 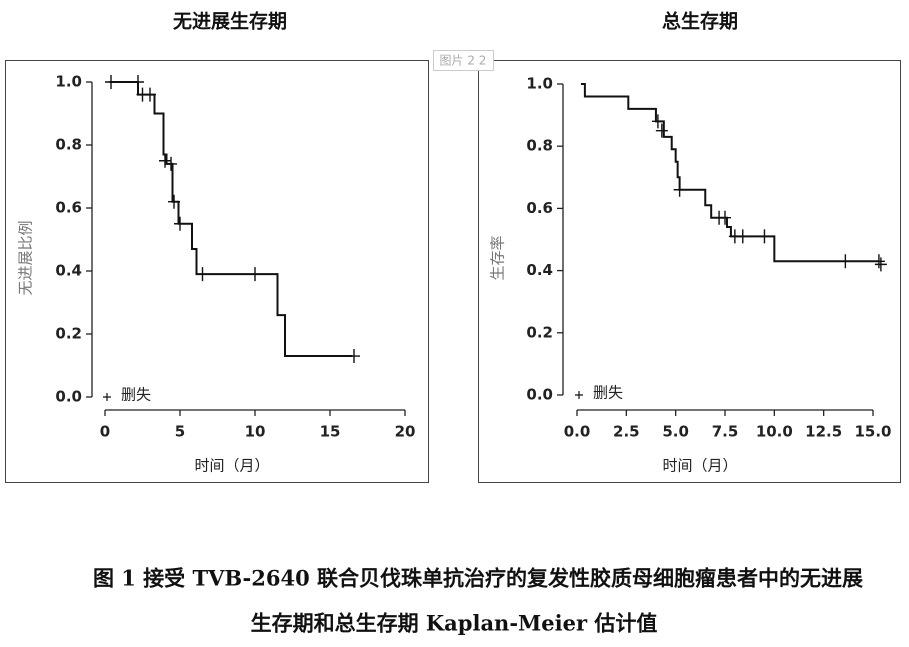 What do you see at coordinates (577, 432) in the screenshot?
I see `x-tick-label: 0.0` at bounding box center [577, 432].